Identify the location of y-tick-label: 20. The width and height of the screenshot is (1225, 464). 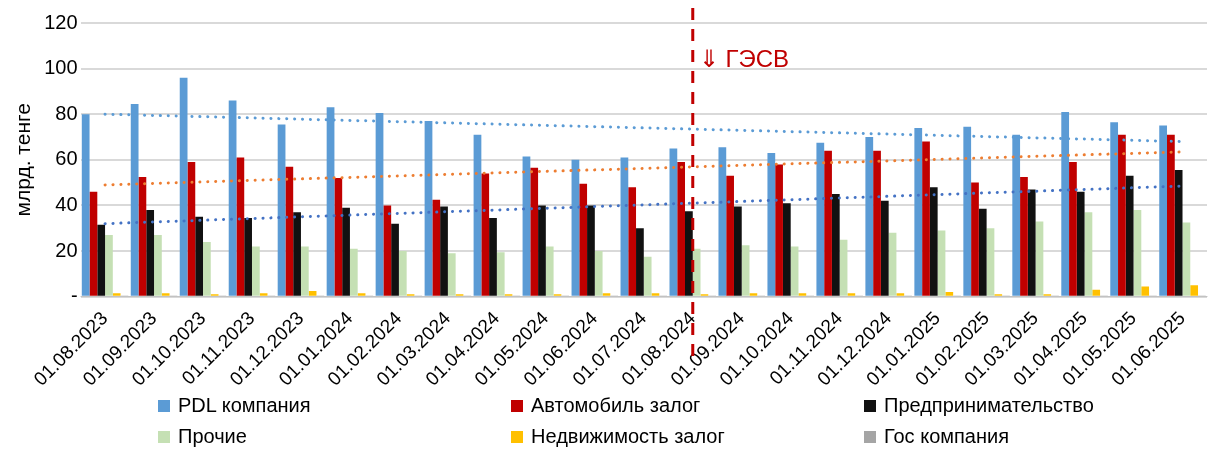
(66, 249).